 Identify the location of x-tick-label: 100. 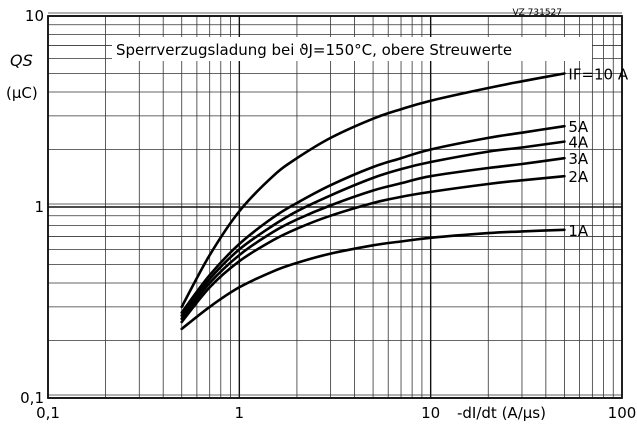
(622, 413).